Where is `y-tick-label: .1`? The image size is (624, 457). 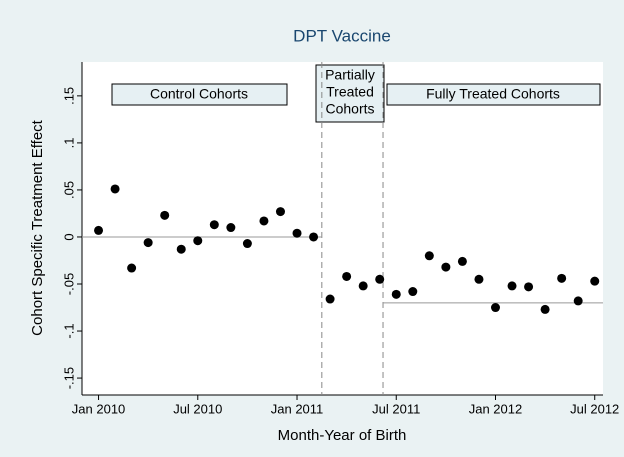
y-tick-label: .1 is located at coordinates (68, 142).